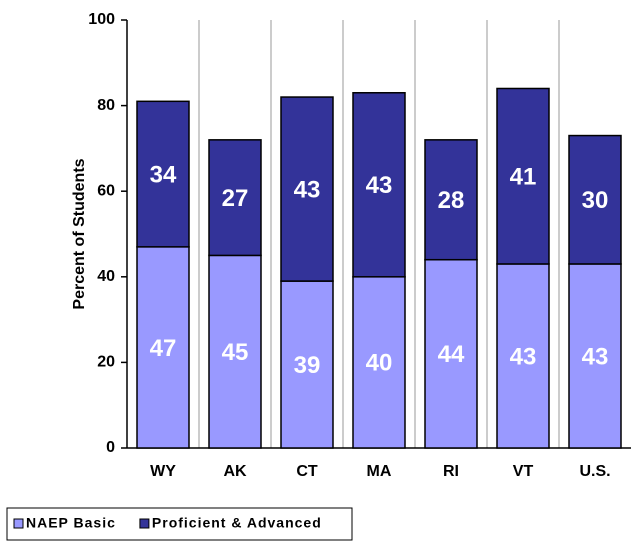 The image size is (631, 542). I want to click on y-tick-label: 40, so click(106, 276).